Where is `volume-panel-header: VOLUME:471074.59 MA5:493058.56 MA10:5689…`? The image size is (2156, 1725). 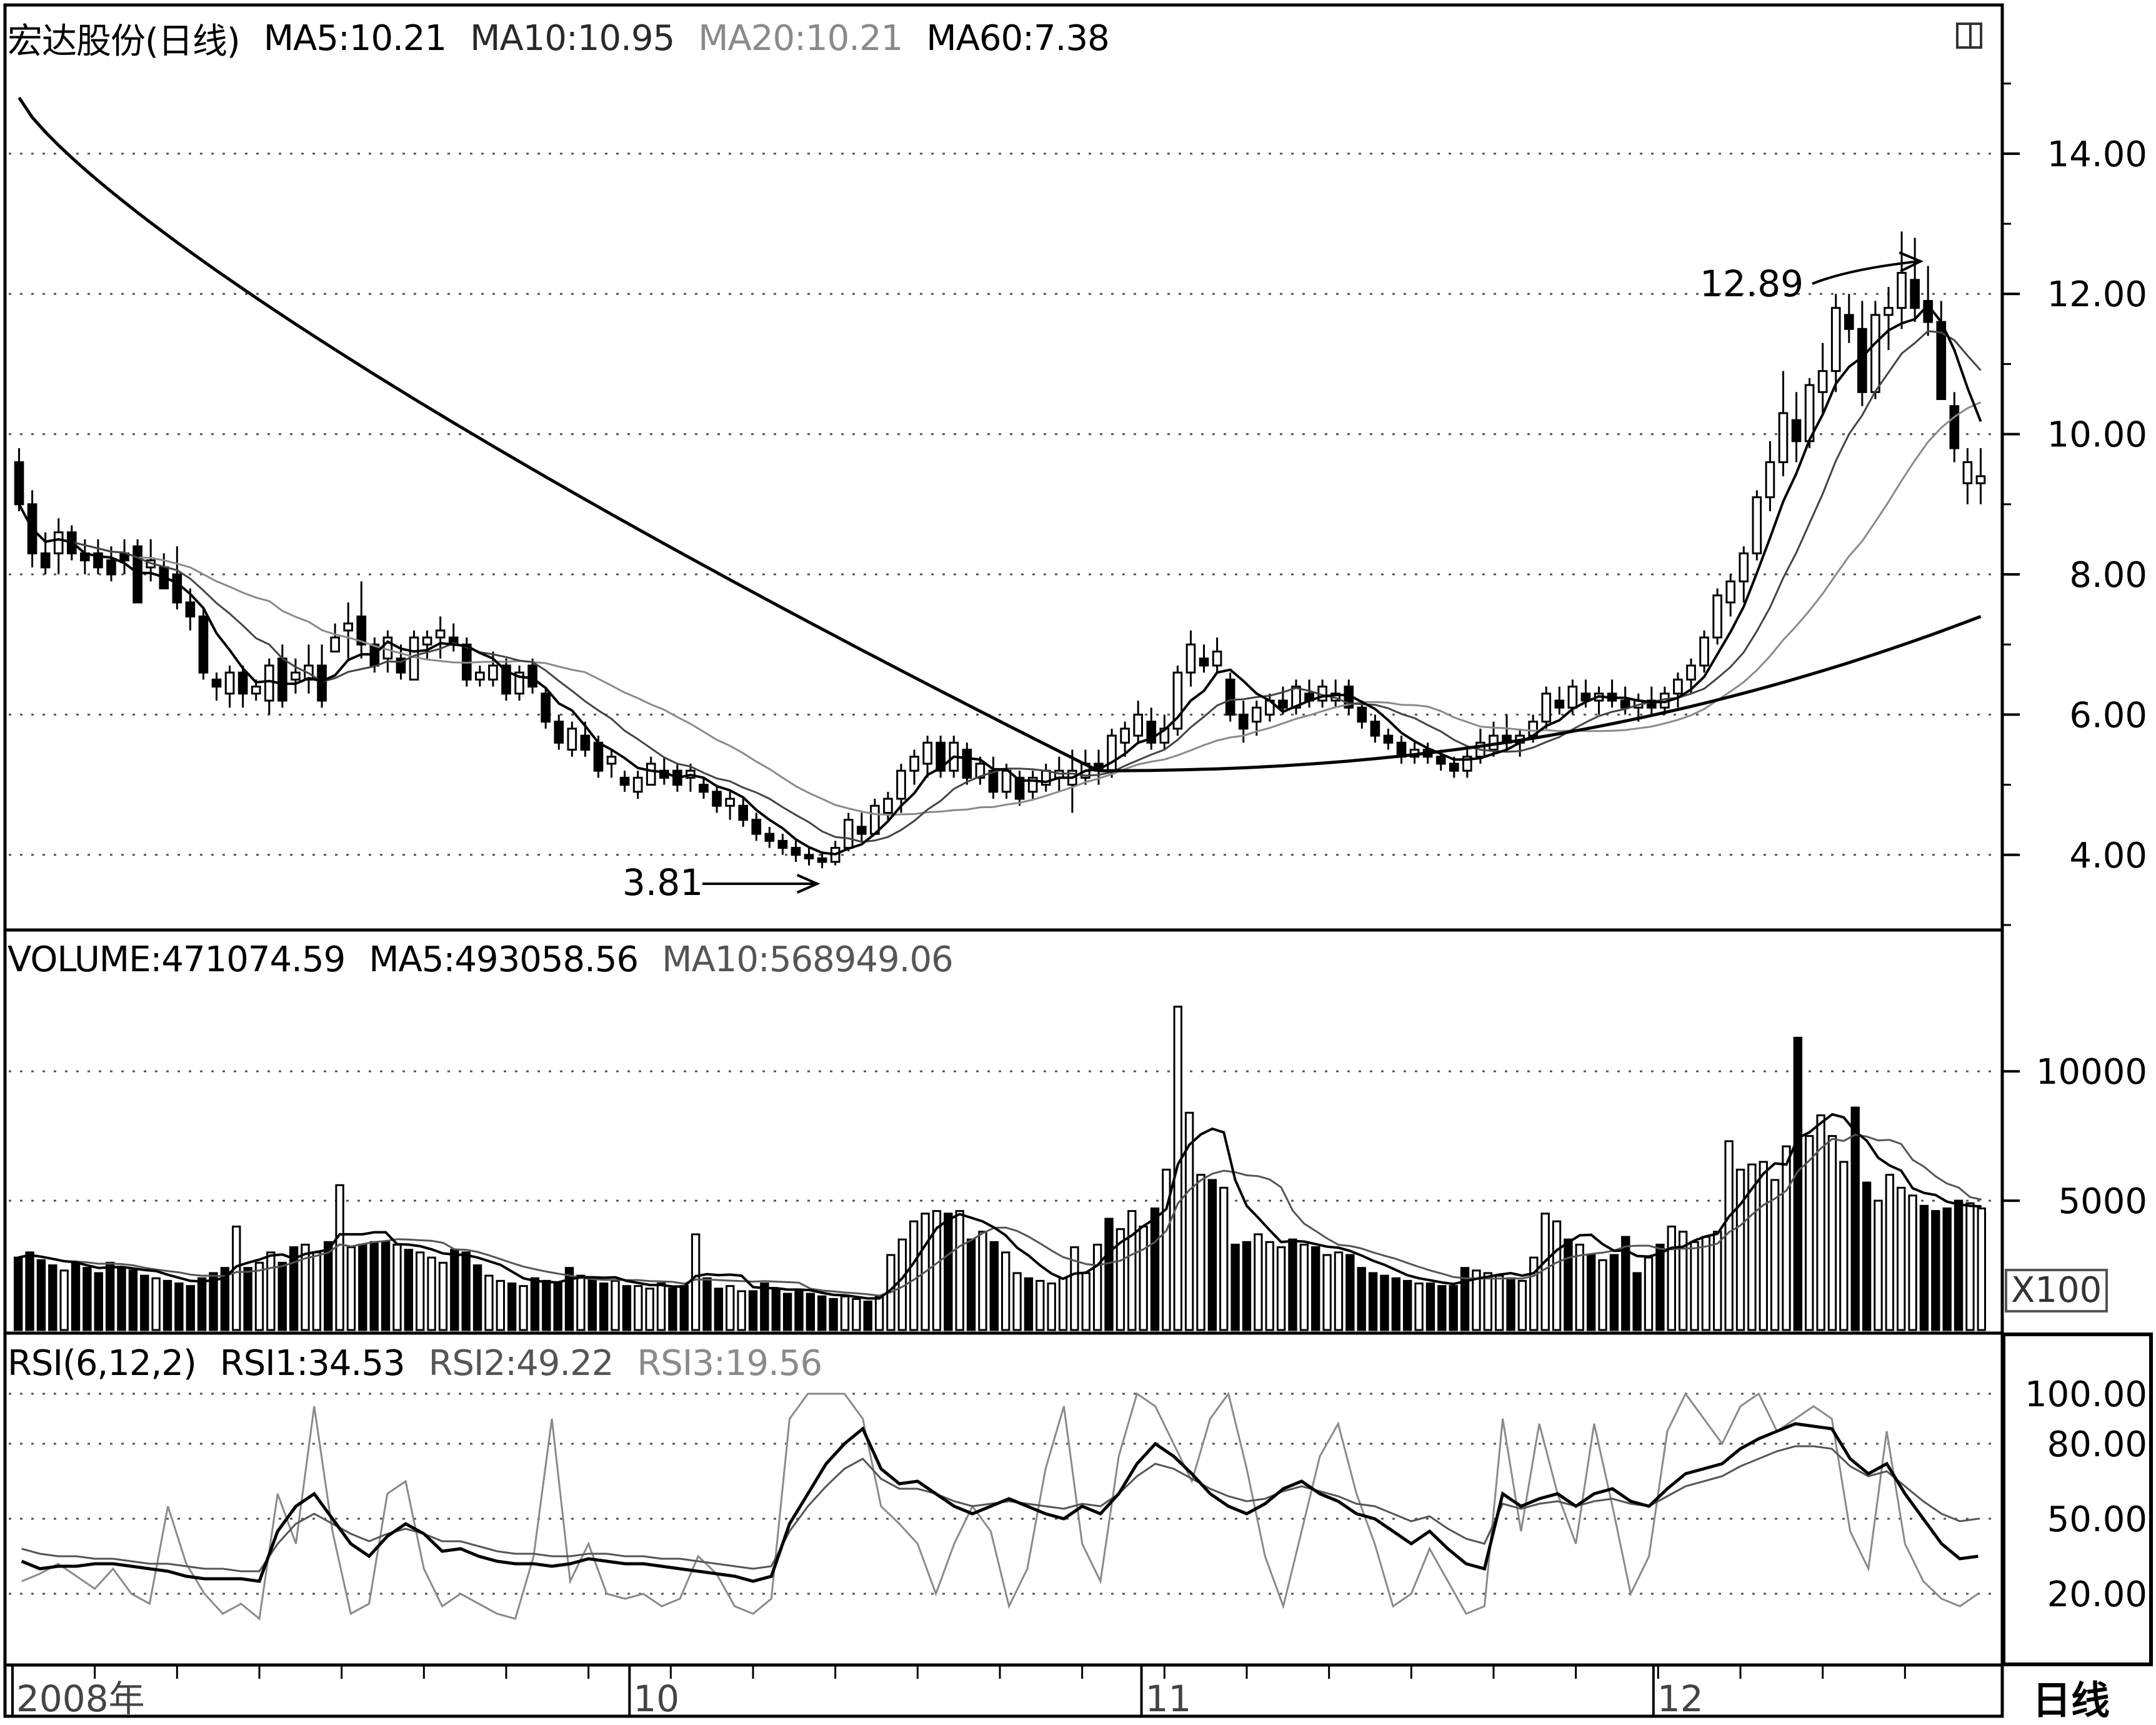 volume-panel-header: VOLUME:471074.59 MA5:493058.56 MA10:5689… is located at coordinates (480, 959).